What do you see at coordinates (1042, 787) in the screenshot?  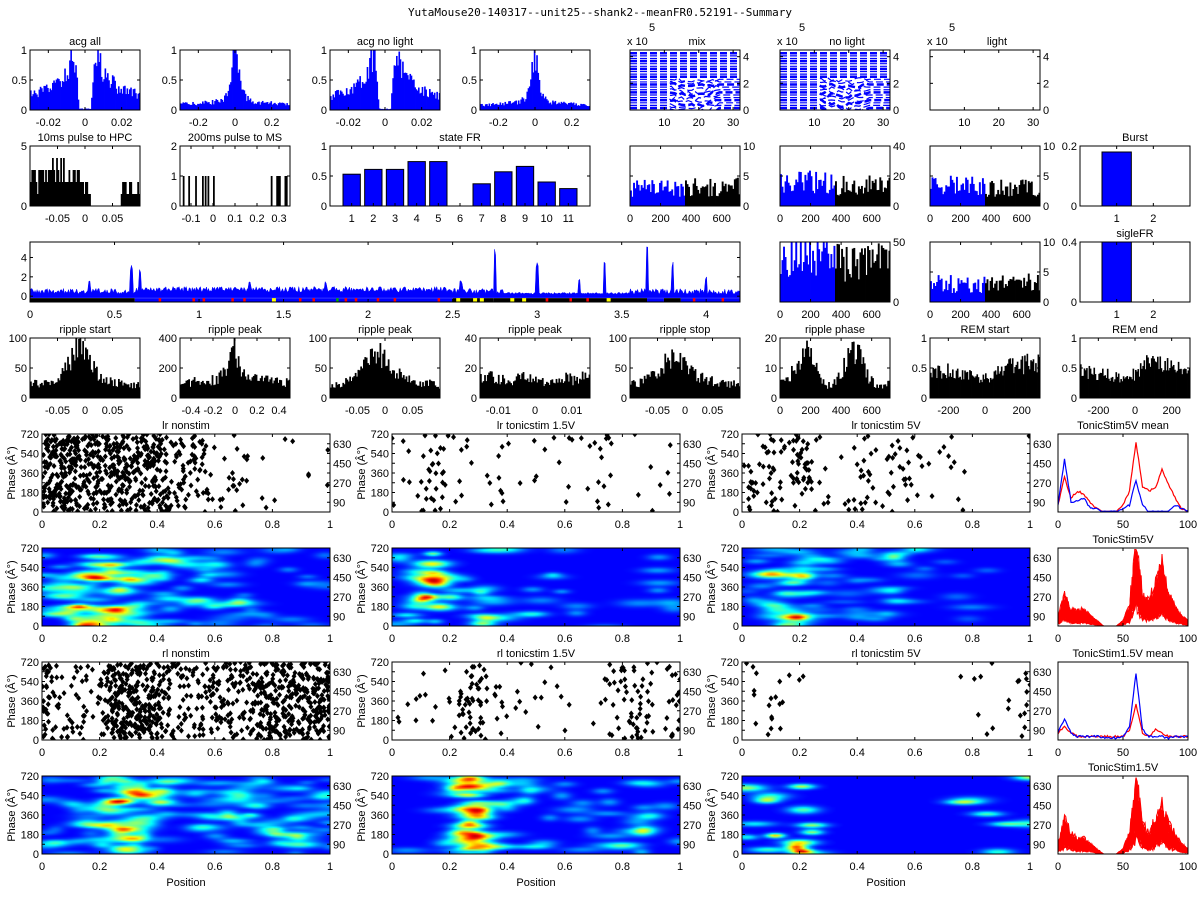 I see `y-tick-label: 630` at bounding box center [1042, 787].